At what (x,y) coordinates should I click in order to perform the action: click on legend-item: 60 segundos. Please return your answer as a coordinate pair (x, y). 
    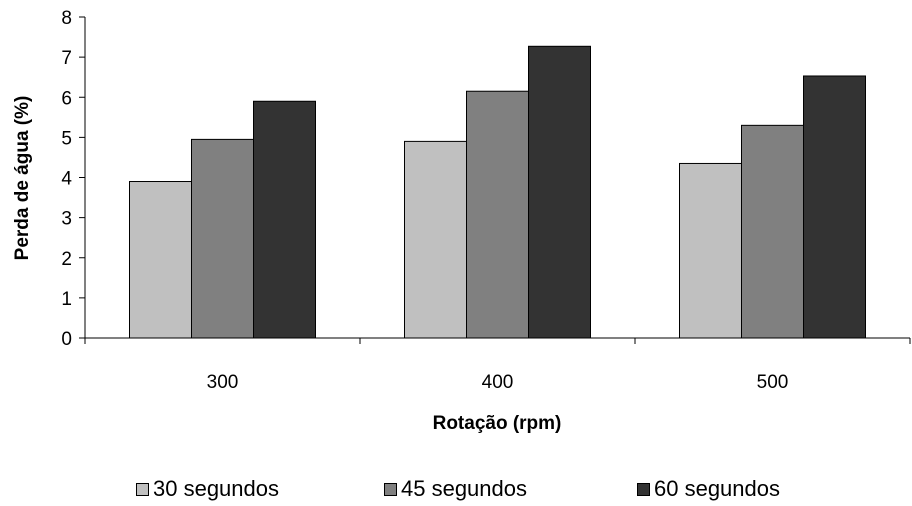
    Looking at the image, I should click on (708, 489).